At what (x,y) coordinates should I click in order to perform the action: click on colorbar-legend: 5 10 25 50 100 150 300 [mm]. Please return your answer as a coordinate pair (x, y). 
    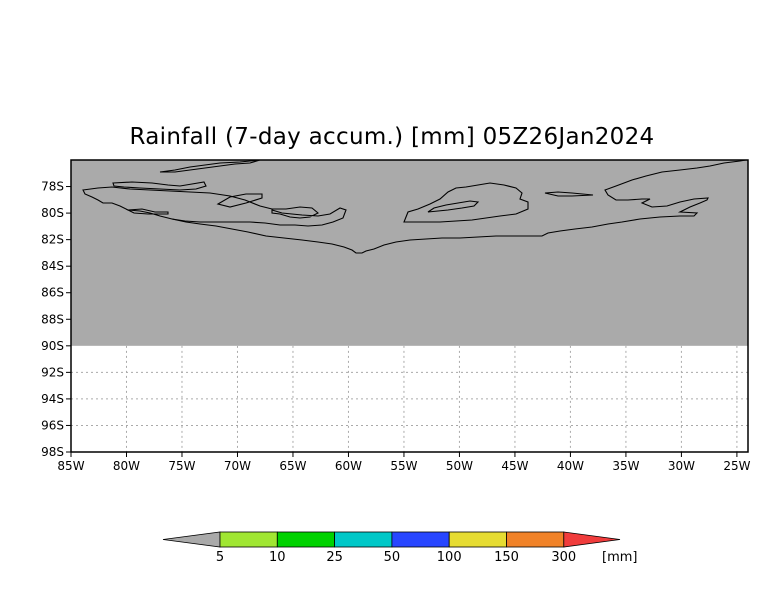
    Looking at the image, I should click on (399, 548).